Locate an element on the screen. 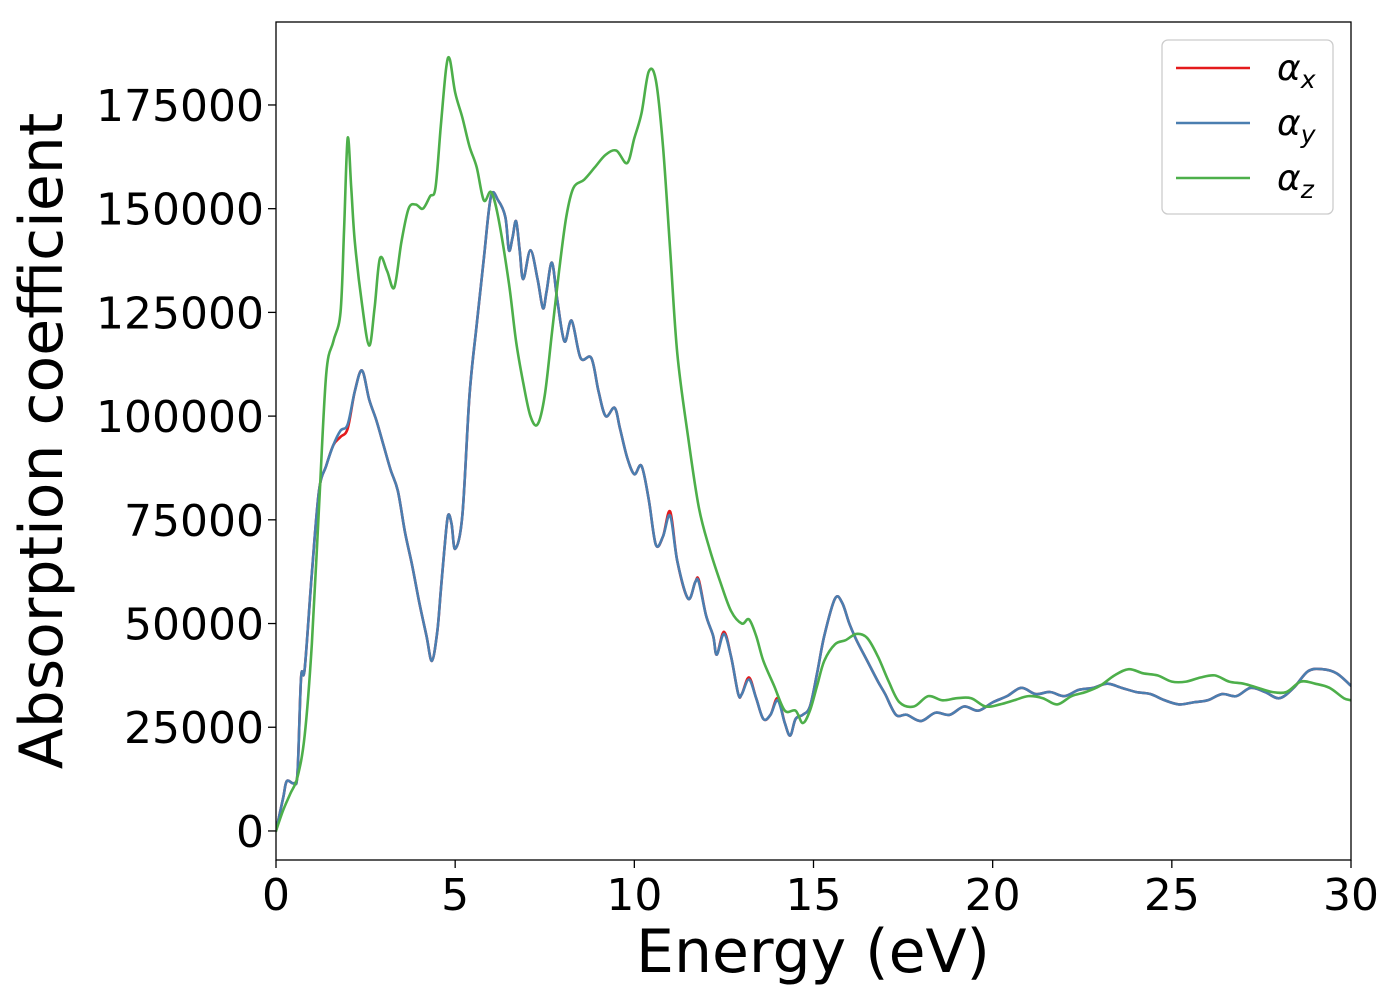 Image resolution: width=1400 pixels, height=1000 pixels. legend-label-y: αy is located at coordinates (1297, 126).